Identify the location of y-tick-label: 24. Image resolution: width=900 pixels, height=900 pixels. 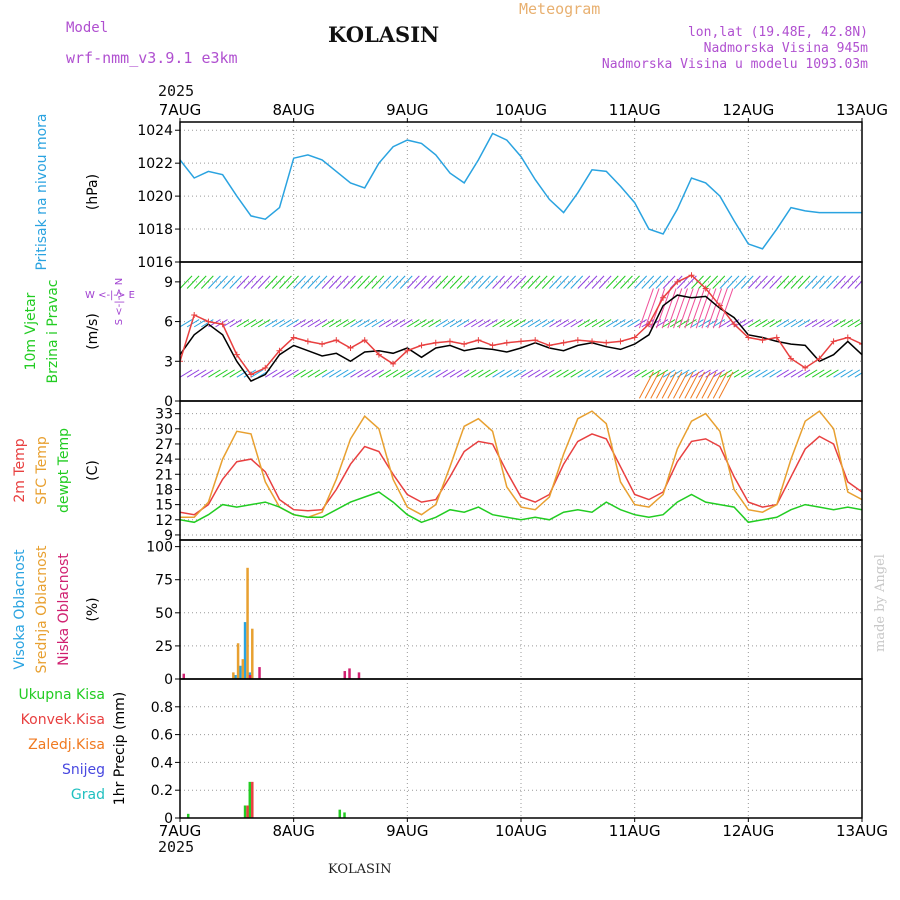
(164, 460).